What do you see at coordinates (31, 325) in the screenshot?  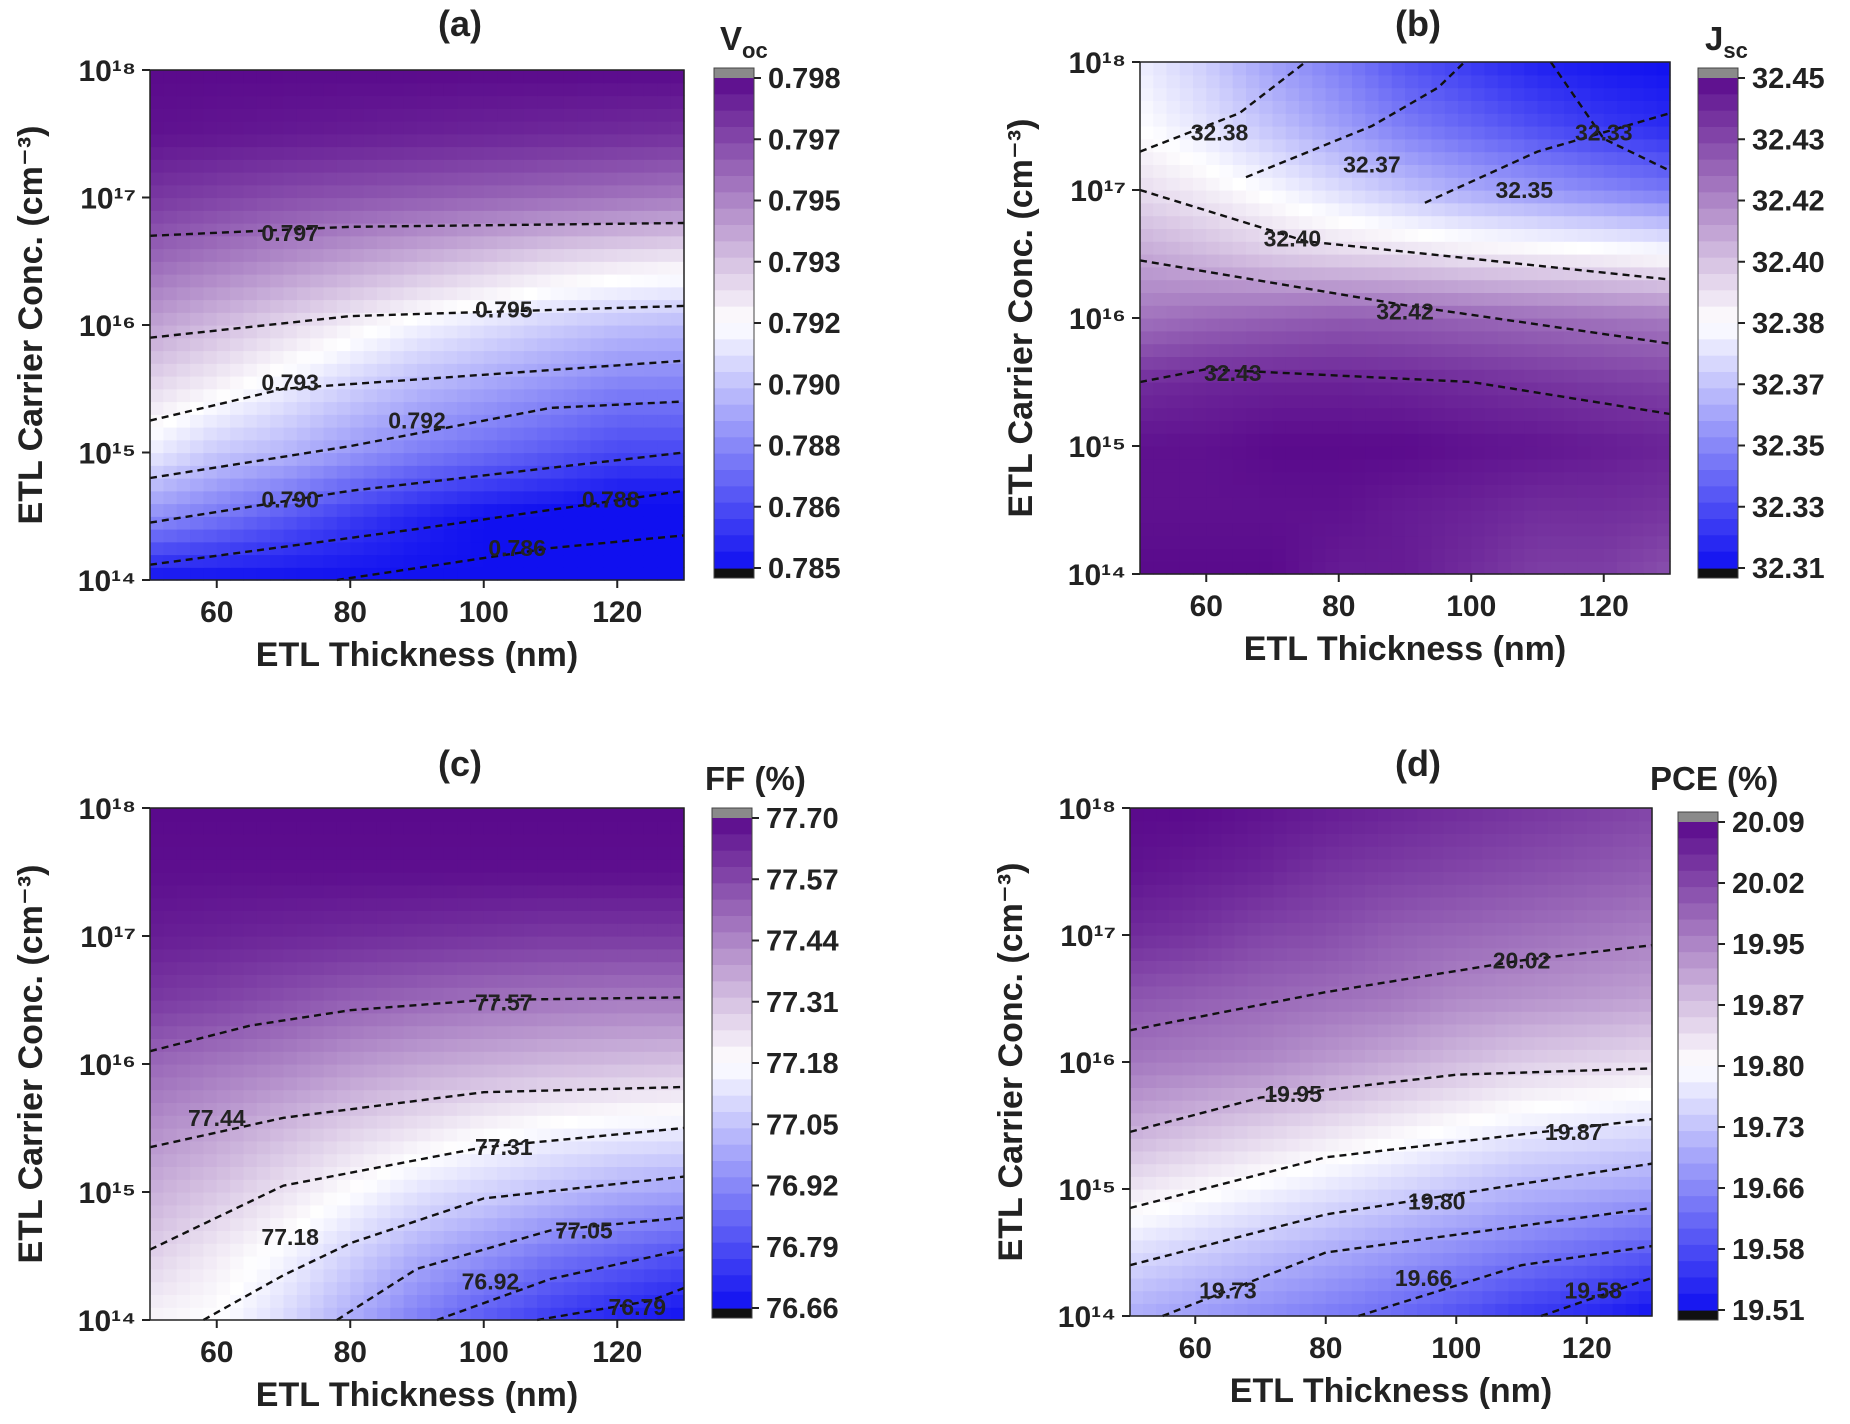 I see `y-axis-title: ETL Carrier Conc. (cm⁻³)` at bounding box center [31, 325].